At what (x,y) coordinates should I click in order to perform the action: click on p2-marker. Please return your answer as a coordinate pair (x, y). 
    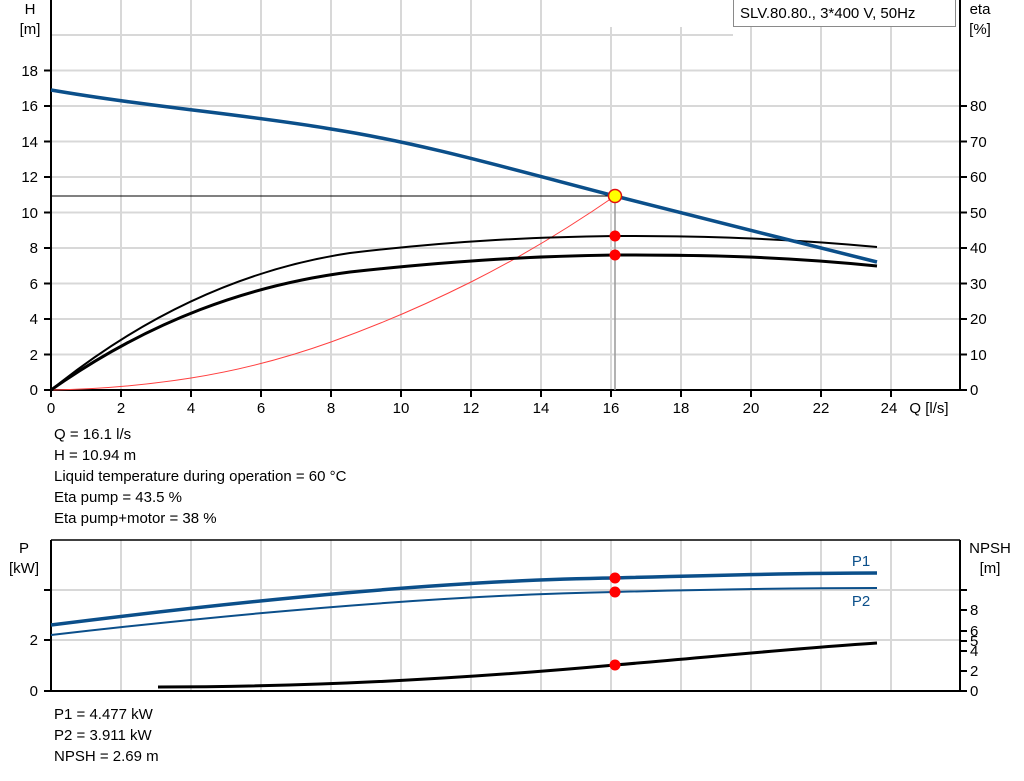
    Looking at the image, I should click on (615, 592).